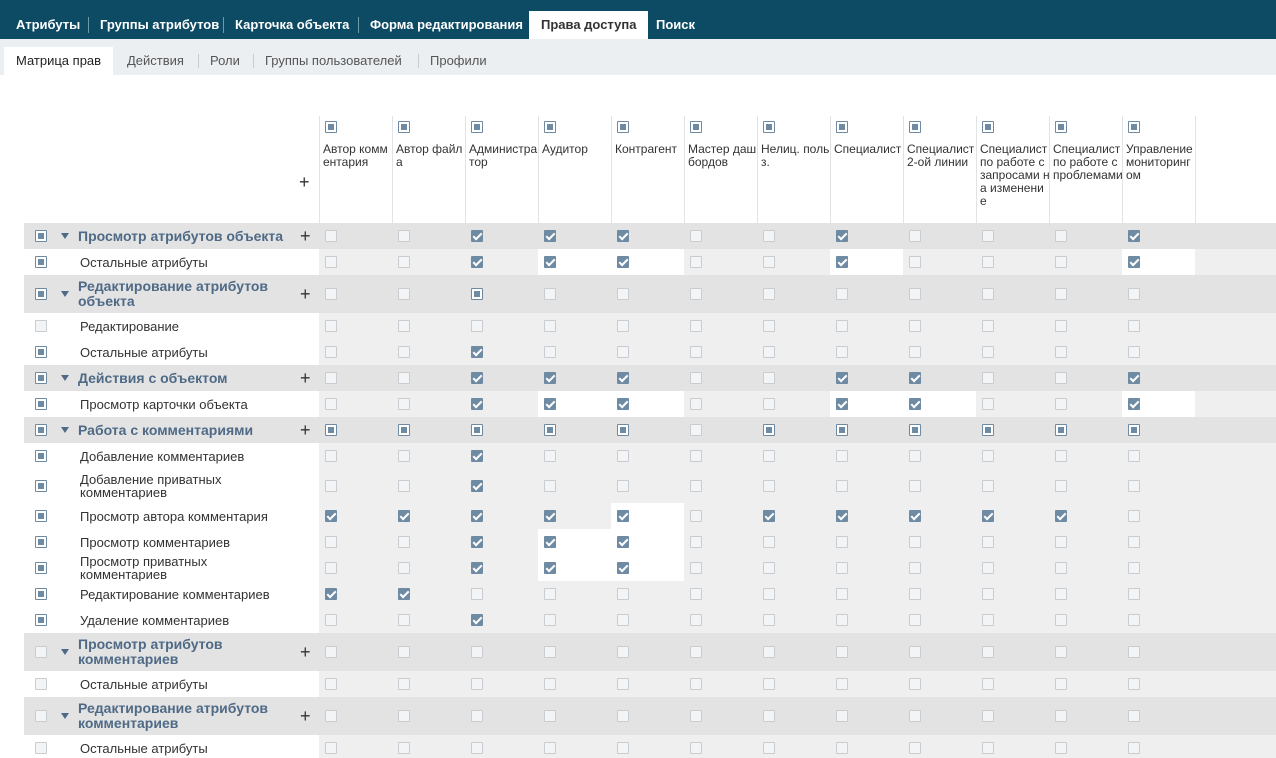 The image size is (1276, 758). Describe the element at coordinates (676, 24) in the screenshot. I see `tab-search: Поиск` at that location.